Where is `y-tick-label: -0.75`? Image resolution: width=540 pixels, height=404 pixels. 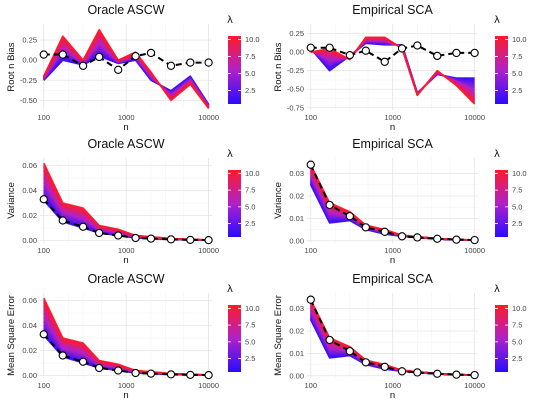 y-tick-label: -0.75 is located at coordinates (295, 107).